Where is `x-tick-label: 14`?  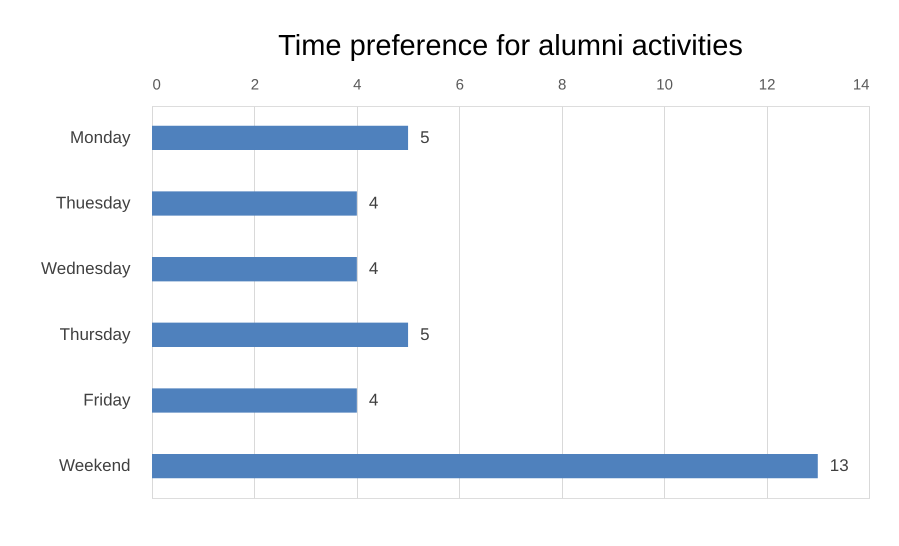 x-tick-label: 14 is located at coordinates (861, 85).